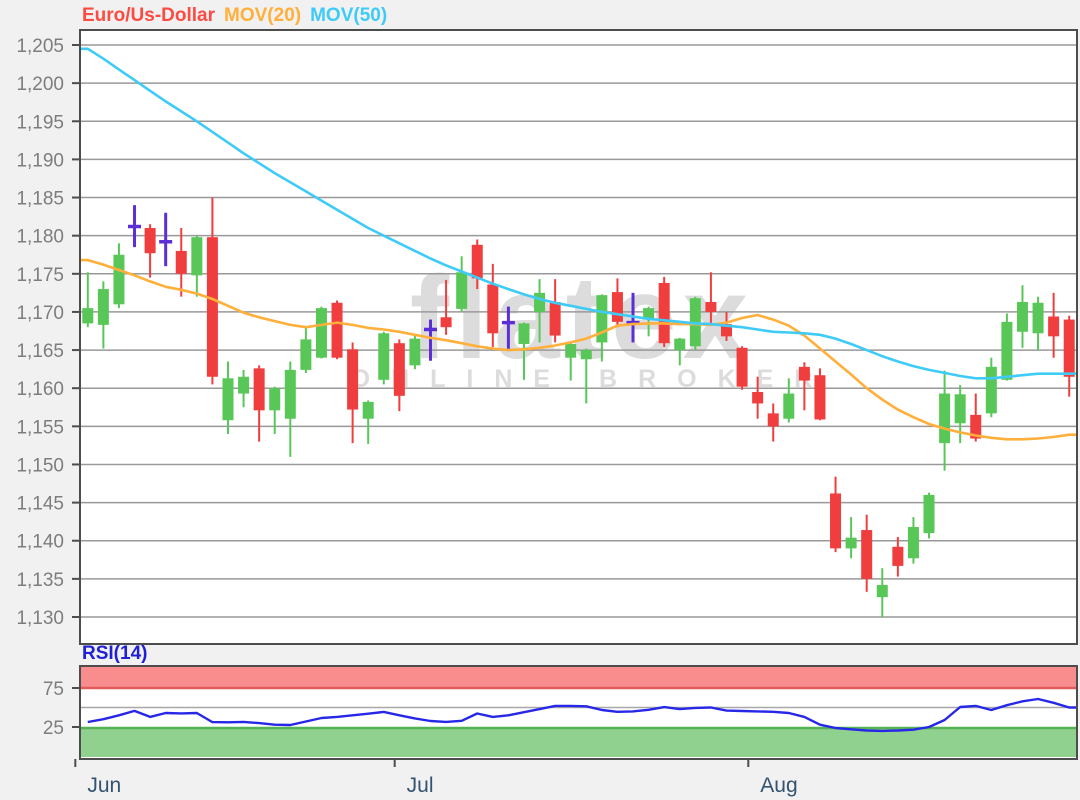 The height and width of the screenshot is (800, 1080). I want to click on y-axis-tick-label: 1,175, so click(40, 275).